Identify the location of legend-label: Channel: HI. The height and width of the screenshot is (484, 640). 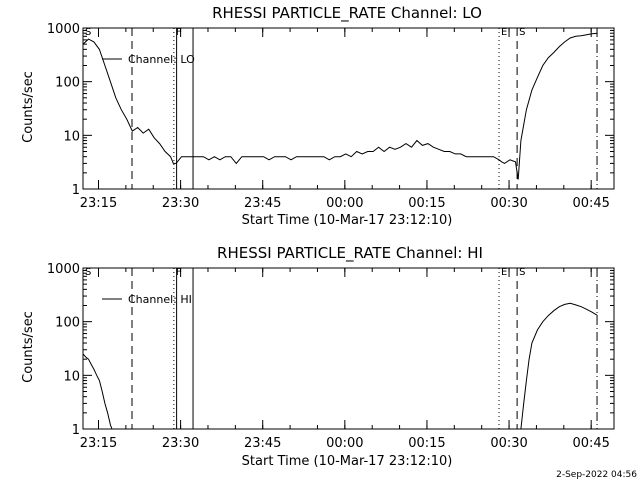
(160, 299).